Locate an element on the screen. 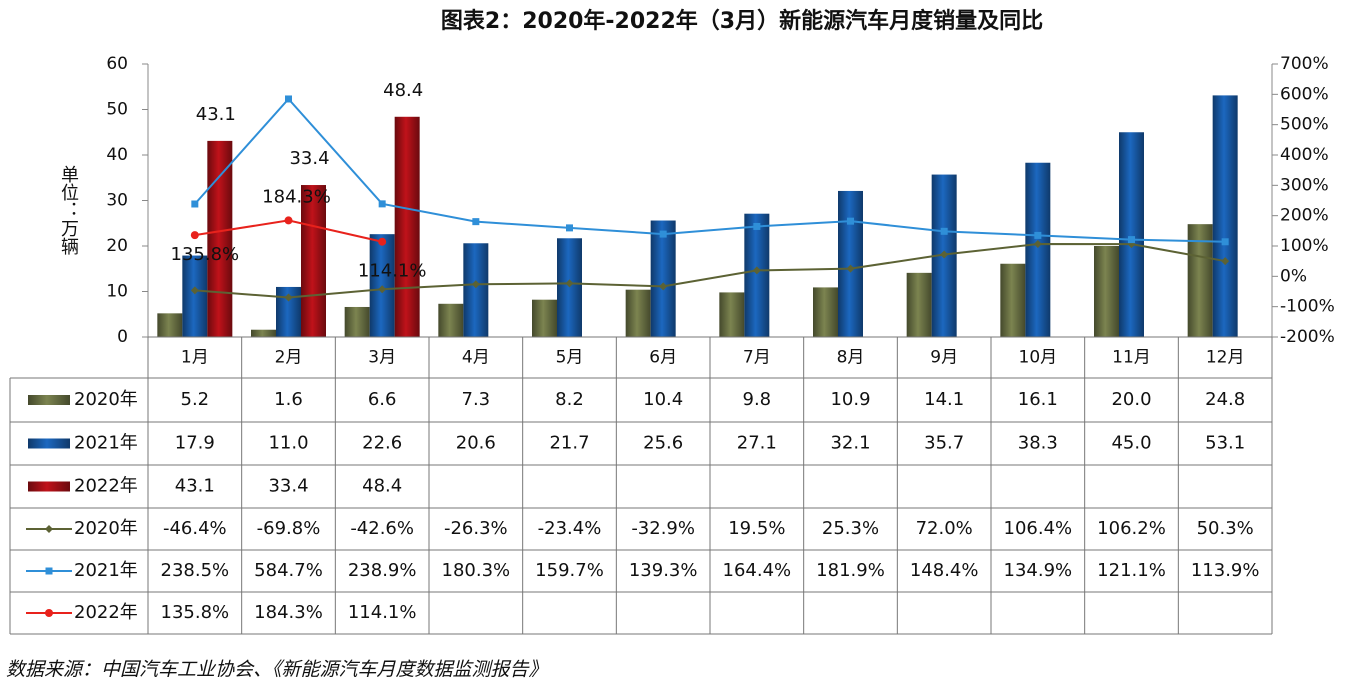 This screenshot has width=1365, height=692. table-cell: 19.5% is located at coordinates (756, 528).